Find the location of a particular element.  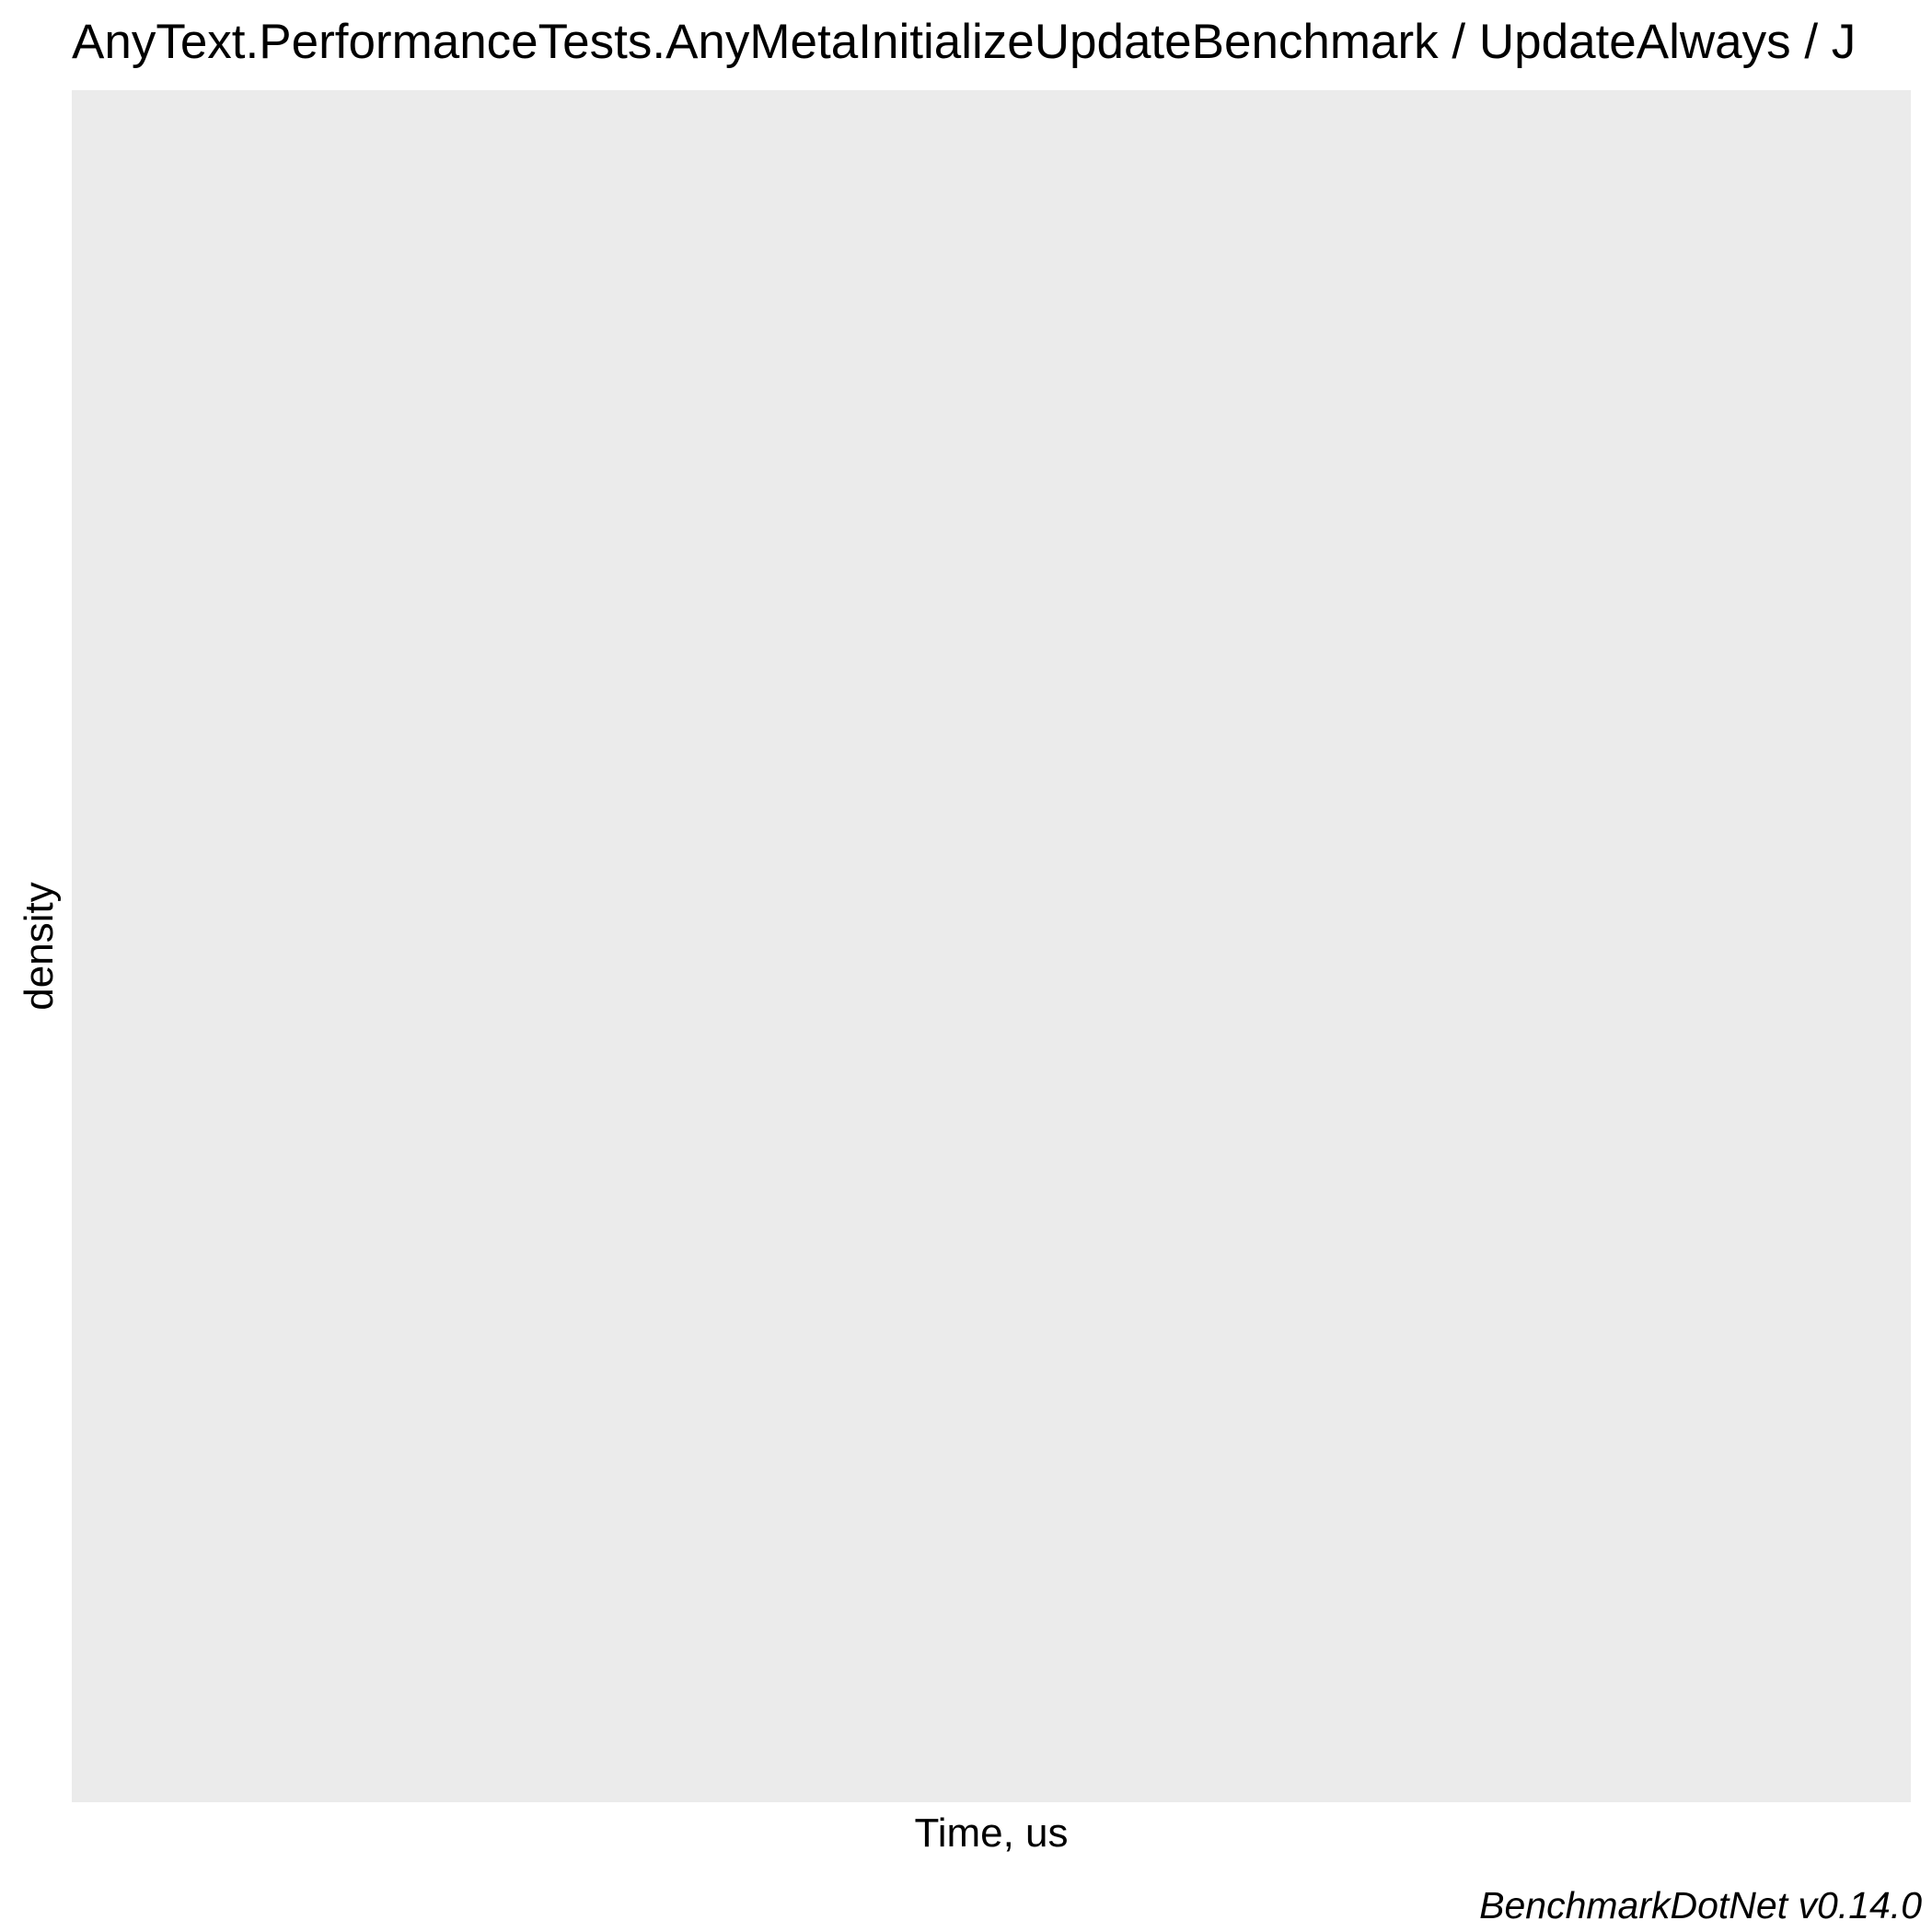

benchmark-caption: BenchmarkDotNet v0.14.0 is located at coordinates (1701, 1905).